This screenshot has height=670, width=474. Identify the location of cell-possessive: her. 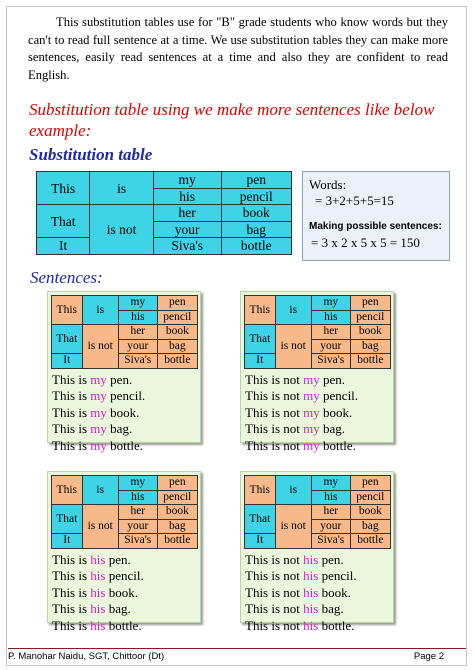
(330, 512).